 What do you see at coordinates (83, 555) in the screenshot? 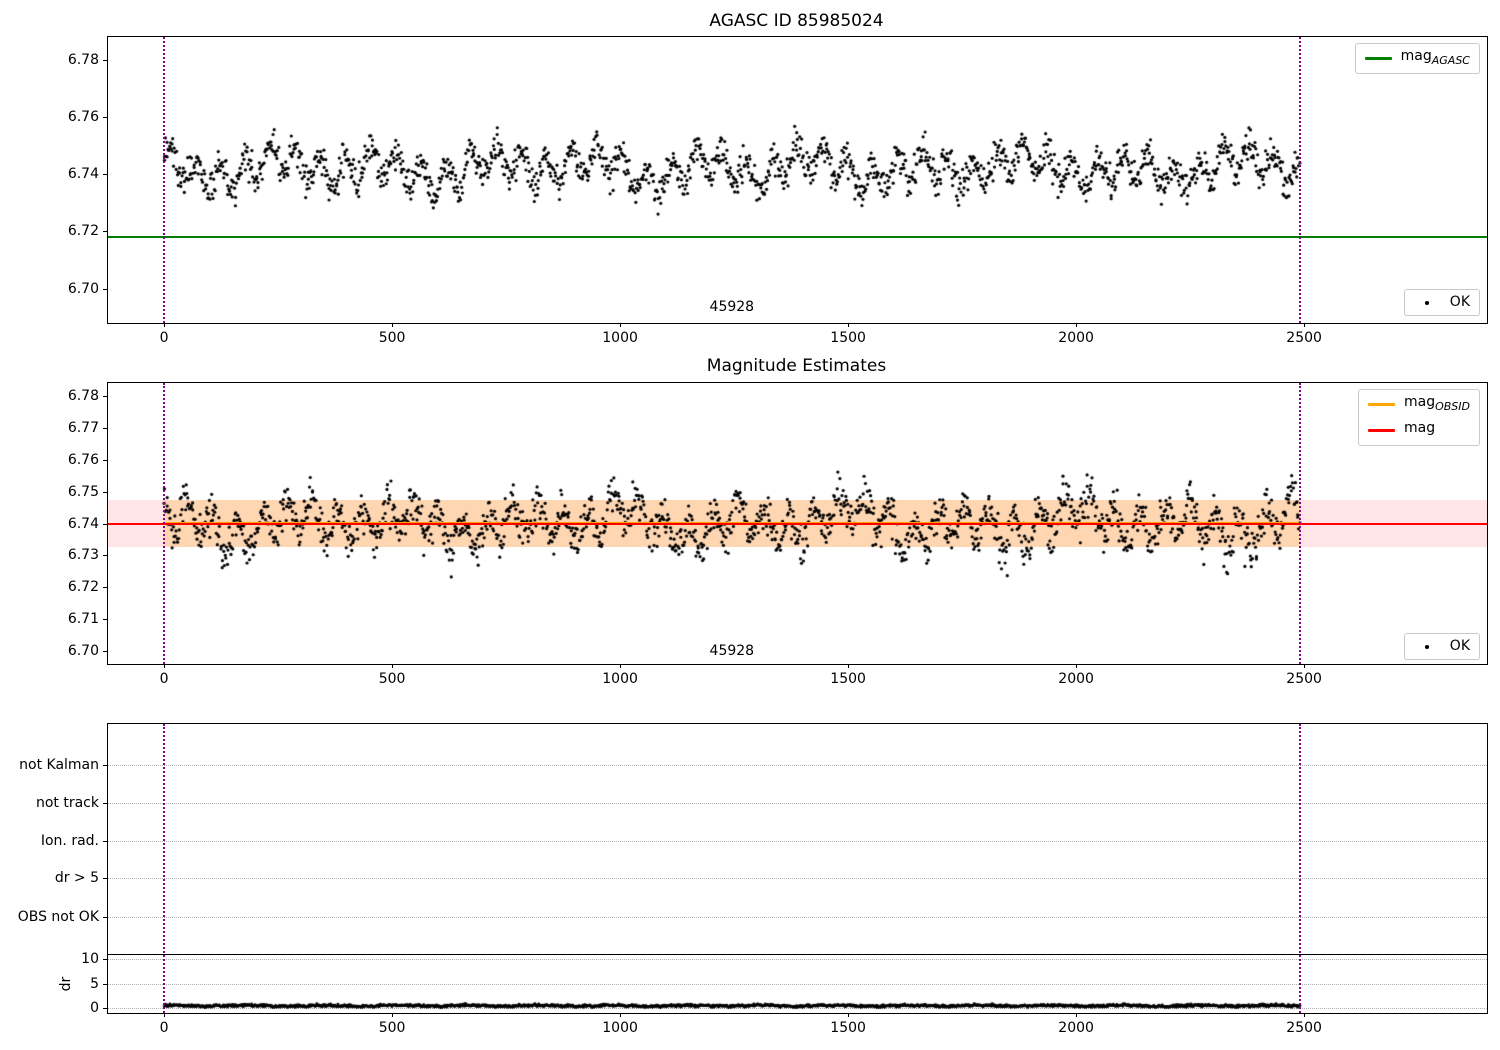
I see `y-tick-label: 6.73` at bounding box center [83, 555].